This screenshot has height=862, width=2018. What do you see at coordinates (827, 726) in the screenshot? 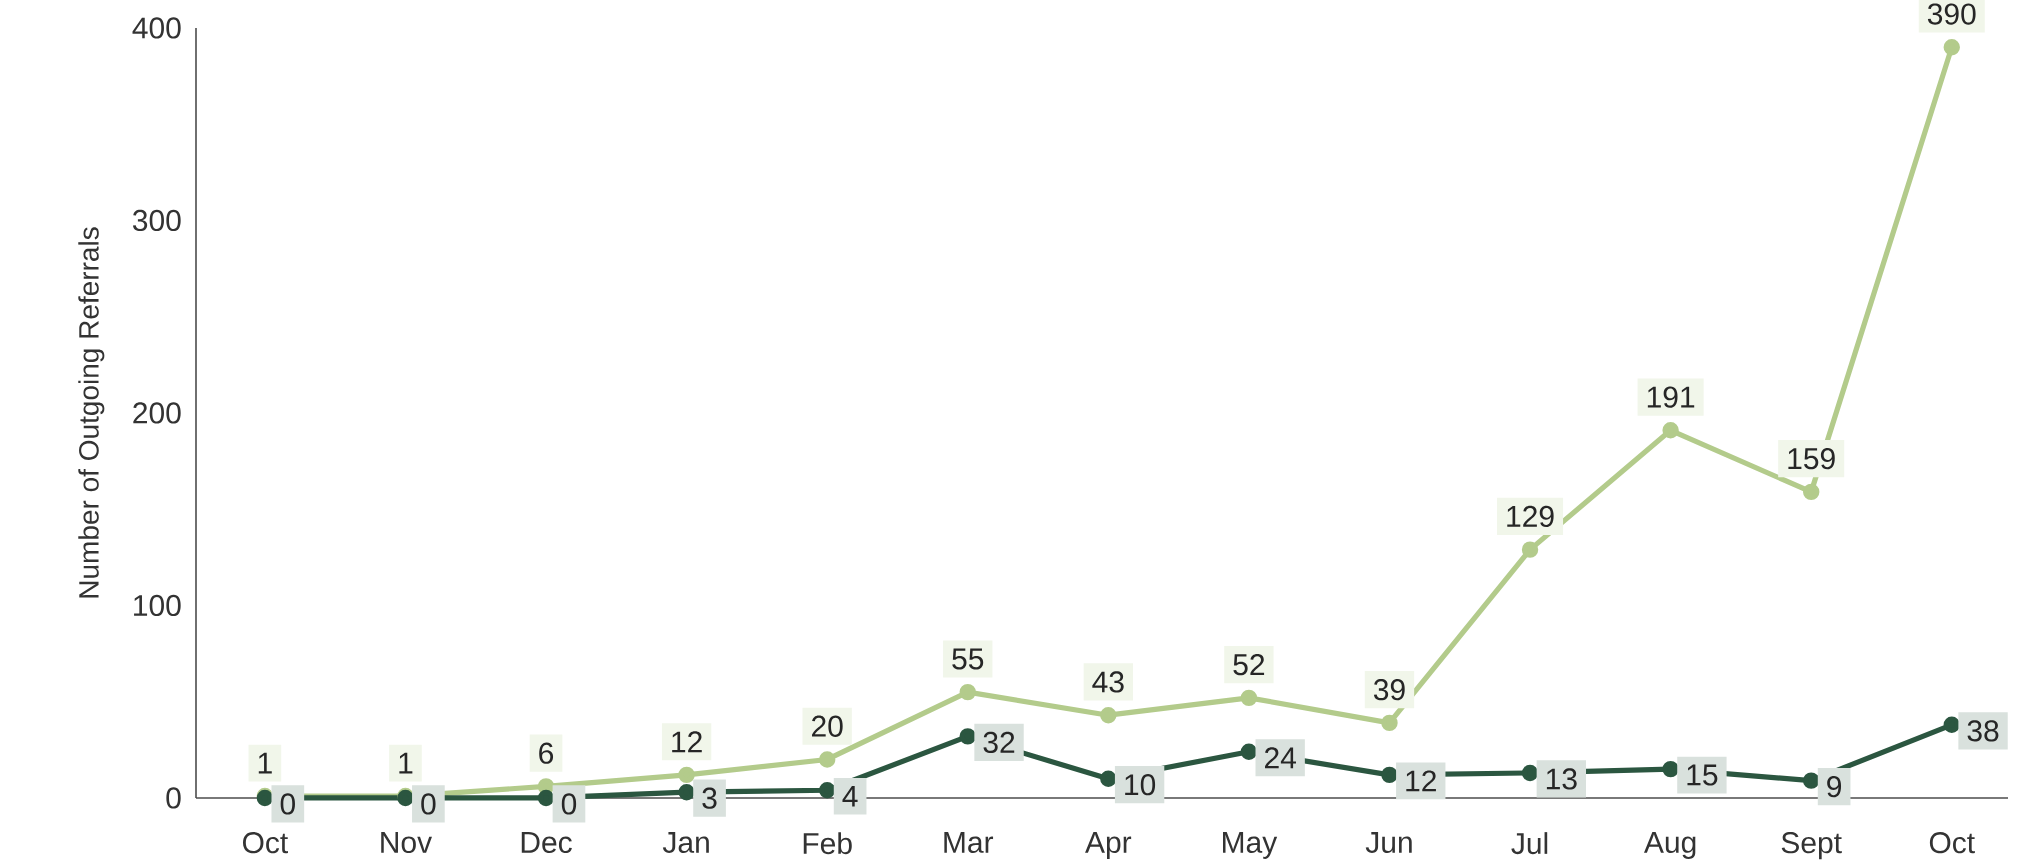
I see `data-label: 20` at bounding box center [827, 726].